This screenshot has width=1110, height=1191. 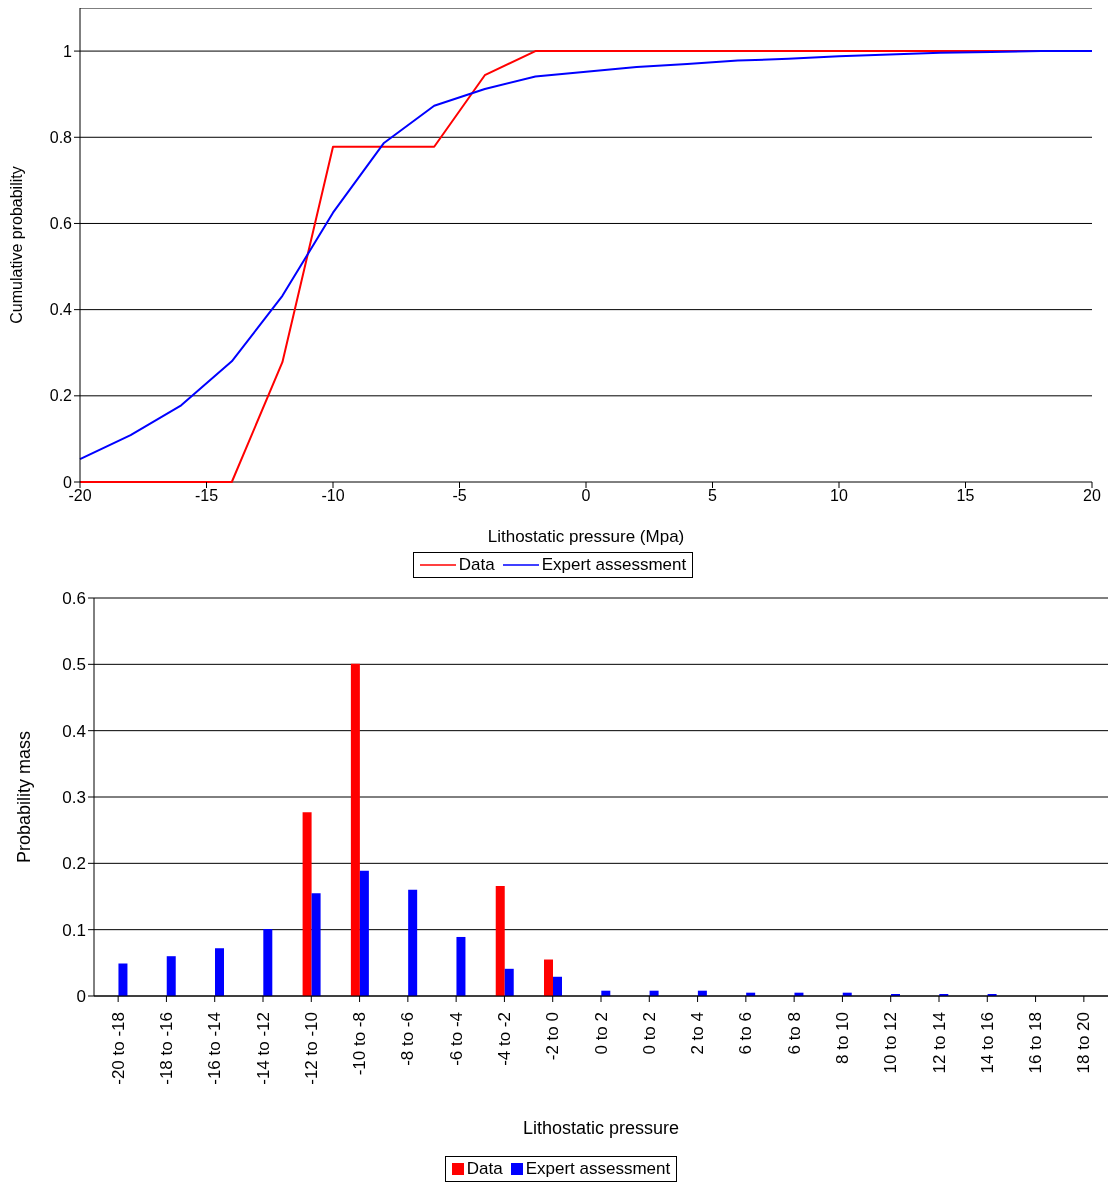 I want to click on x-tick-label: 18 to 20, so click(x=1084, y=1043).